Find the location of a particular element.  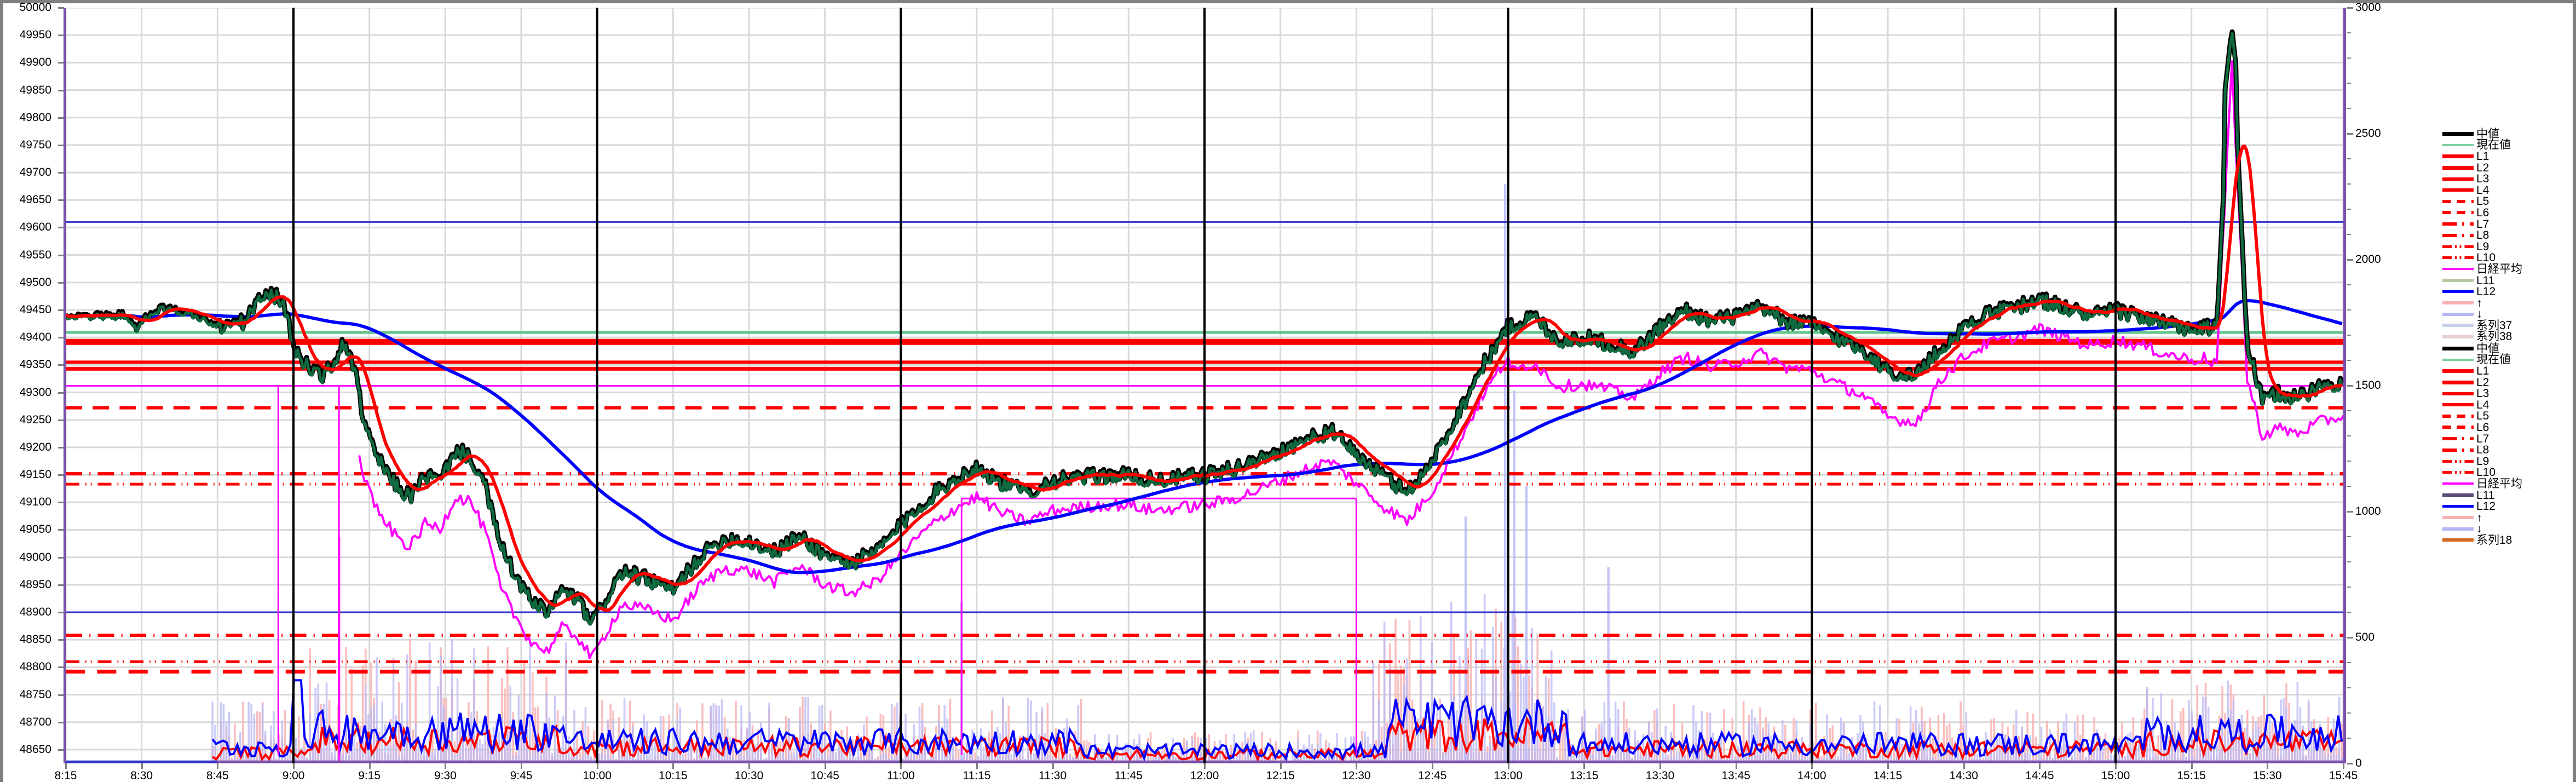

legend-label: L9 is located at coordinates (2482, 461).